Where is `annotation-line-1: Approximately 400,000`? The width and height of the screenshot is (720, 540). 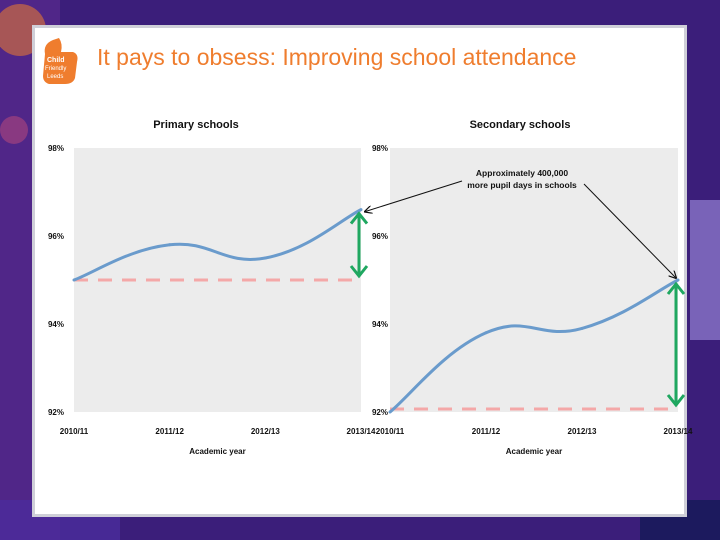
annotation-line-1: Approximately 400,000 is located at coordinates (522, 173).